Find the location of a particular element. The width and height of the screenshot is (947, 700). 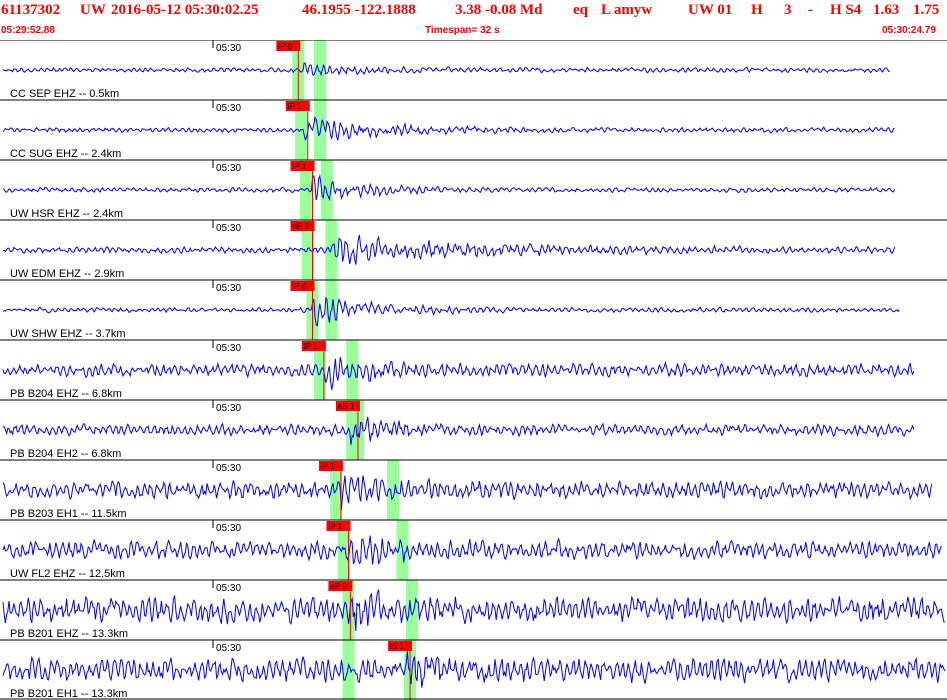

trace-panel: 05:30 eP 2 UW EDM EHZ -- 2.9km is located at coordinates (473, 249).